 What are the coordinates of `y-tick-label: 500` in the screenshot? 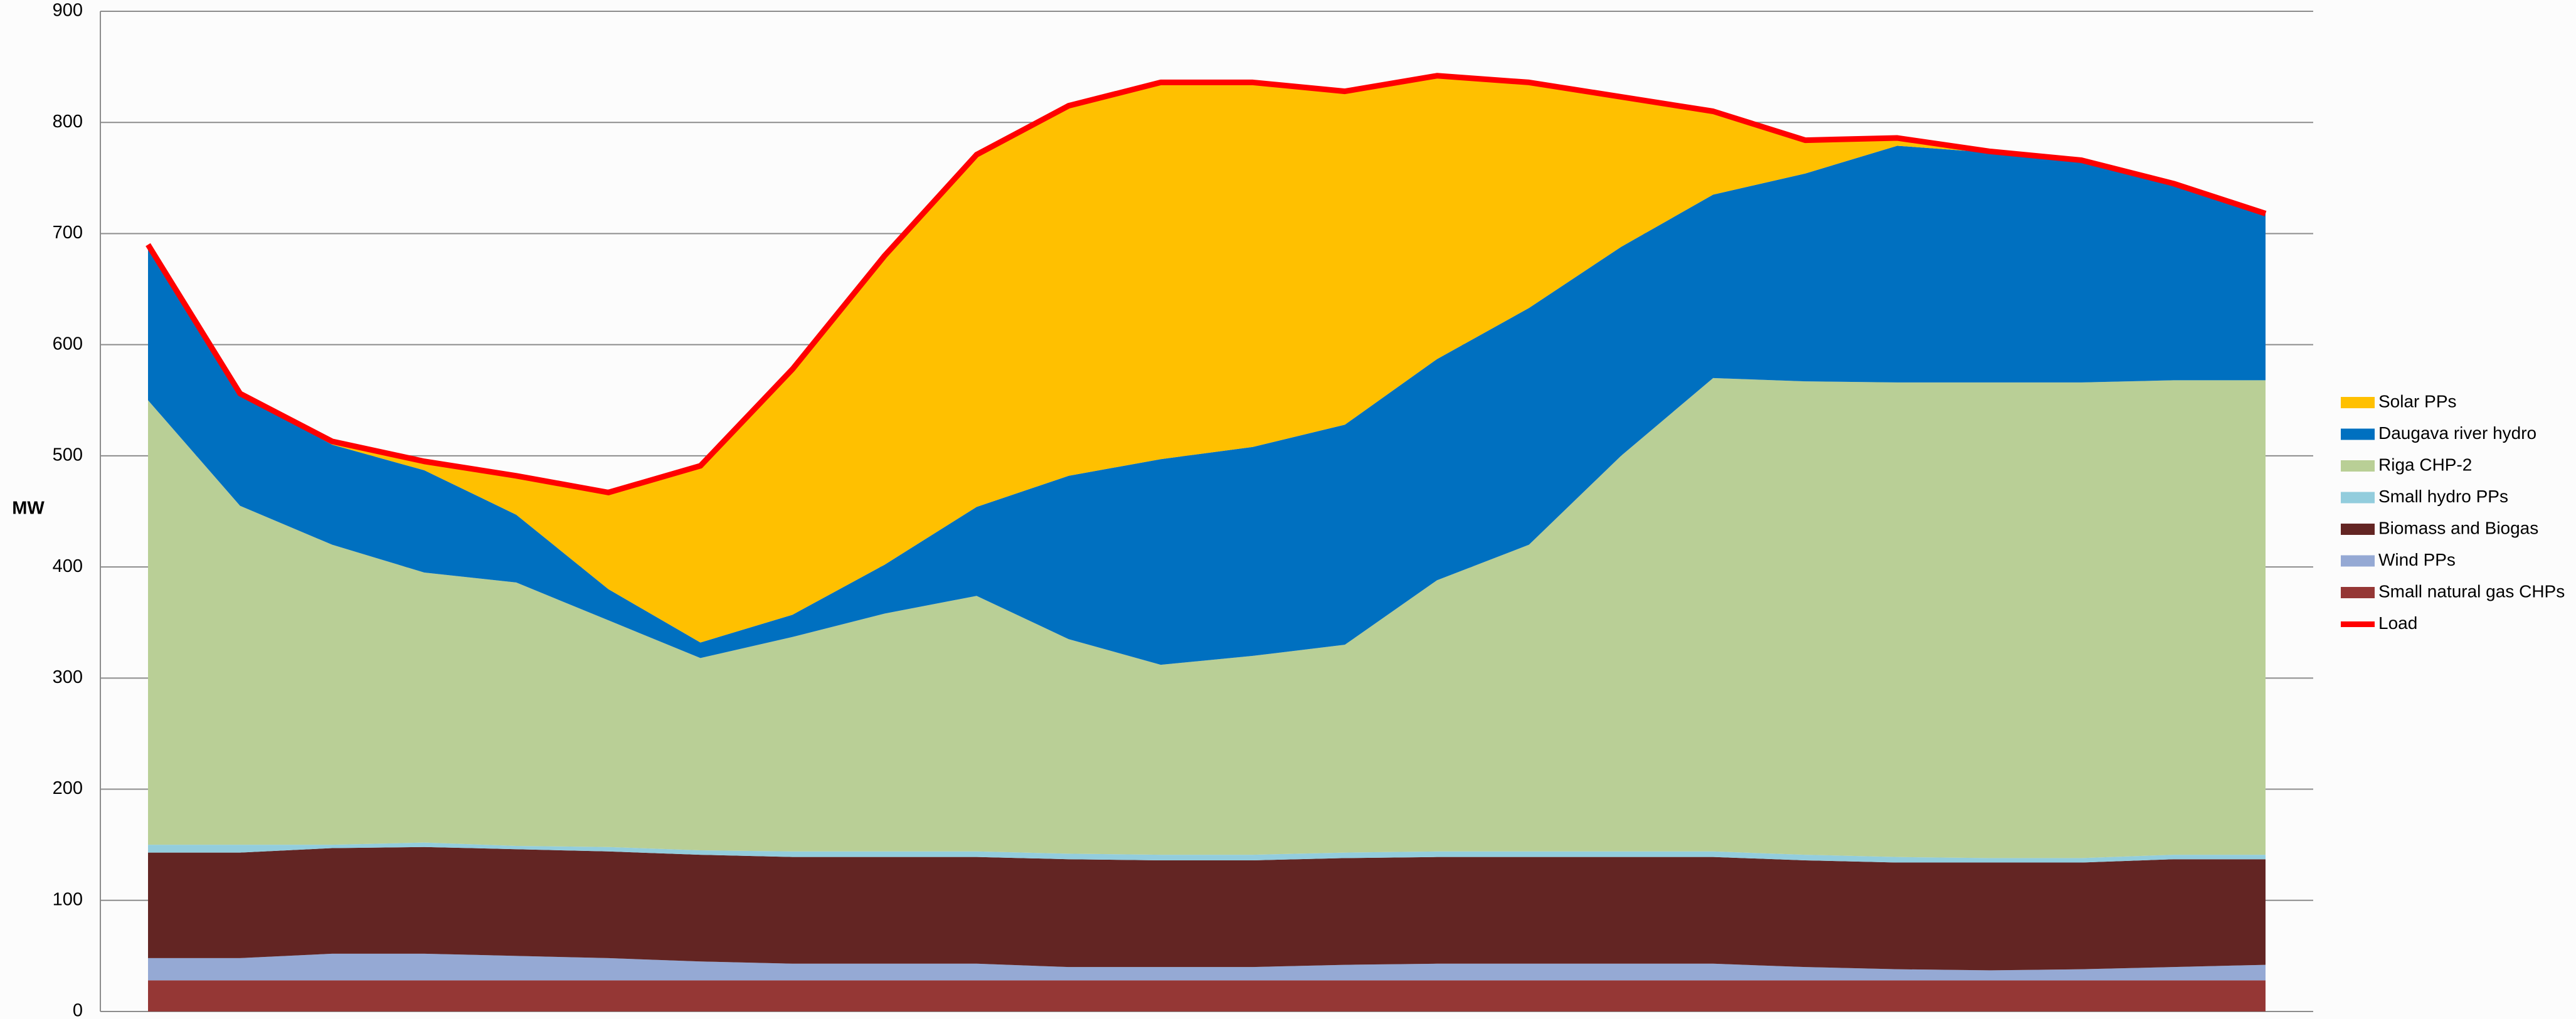 It's located at (68, 455).